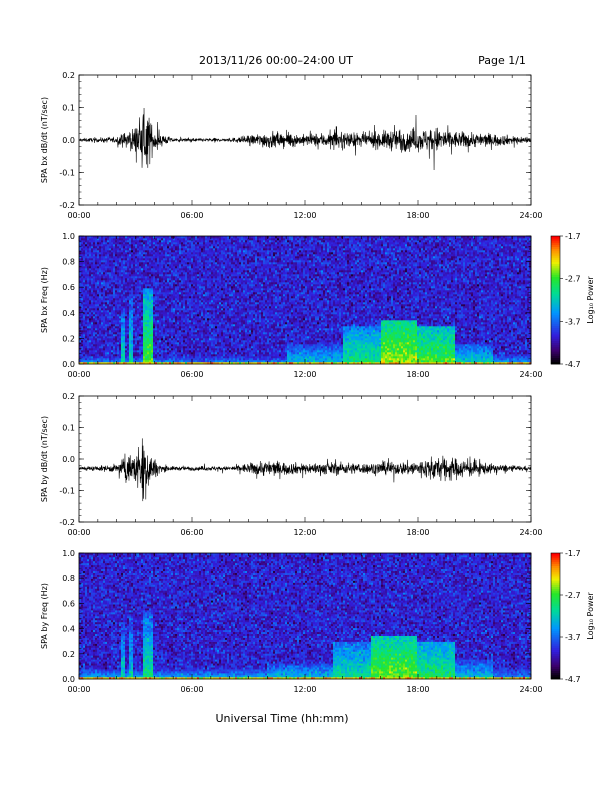 The height and width of the screenshot is (792, 612). I want to click on y-axis-label: SPA by Freq (Hz), so click(44, 616).